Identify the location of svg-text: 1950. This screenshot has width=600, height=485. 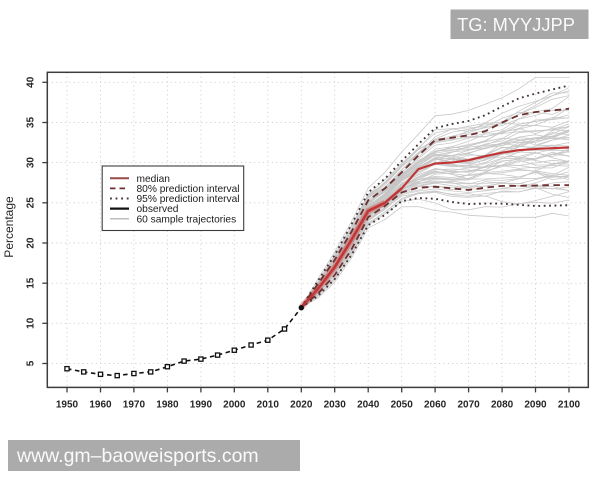
(67, 405).